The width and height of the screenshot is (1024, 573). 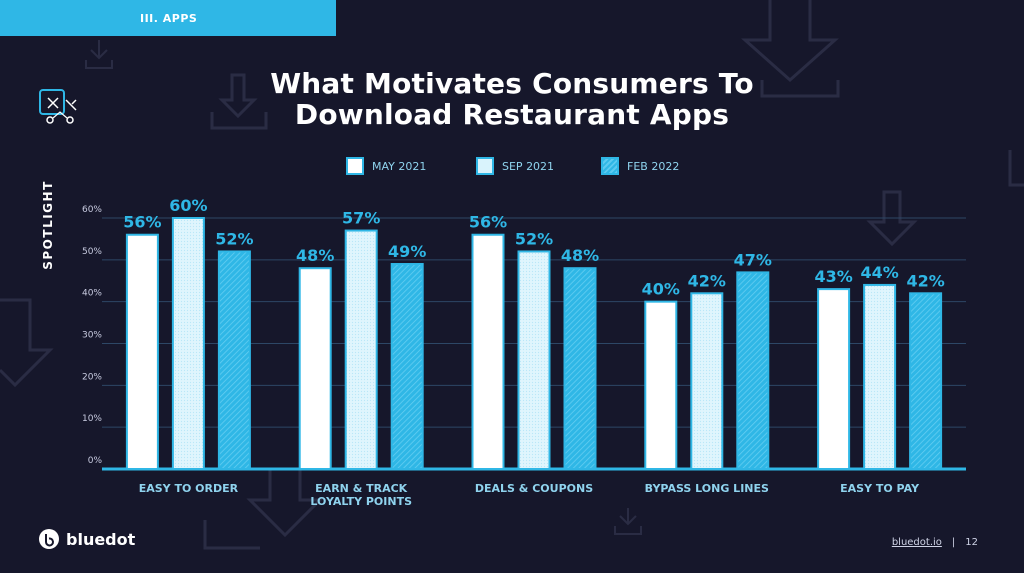 What do you see at coordinates (512, 114) in the screenshot?
I see `title-line-2: Download Restaurant Apps` at bounding box center [512, 114].